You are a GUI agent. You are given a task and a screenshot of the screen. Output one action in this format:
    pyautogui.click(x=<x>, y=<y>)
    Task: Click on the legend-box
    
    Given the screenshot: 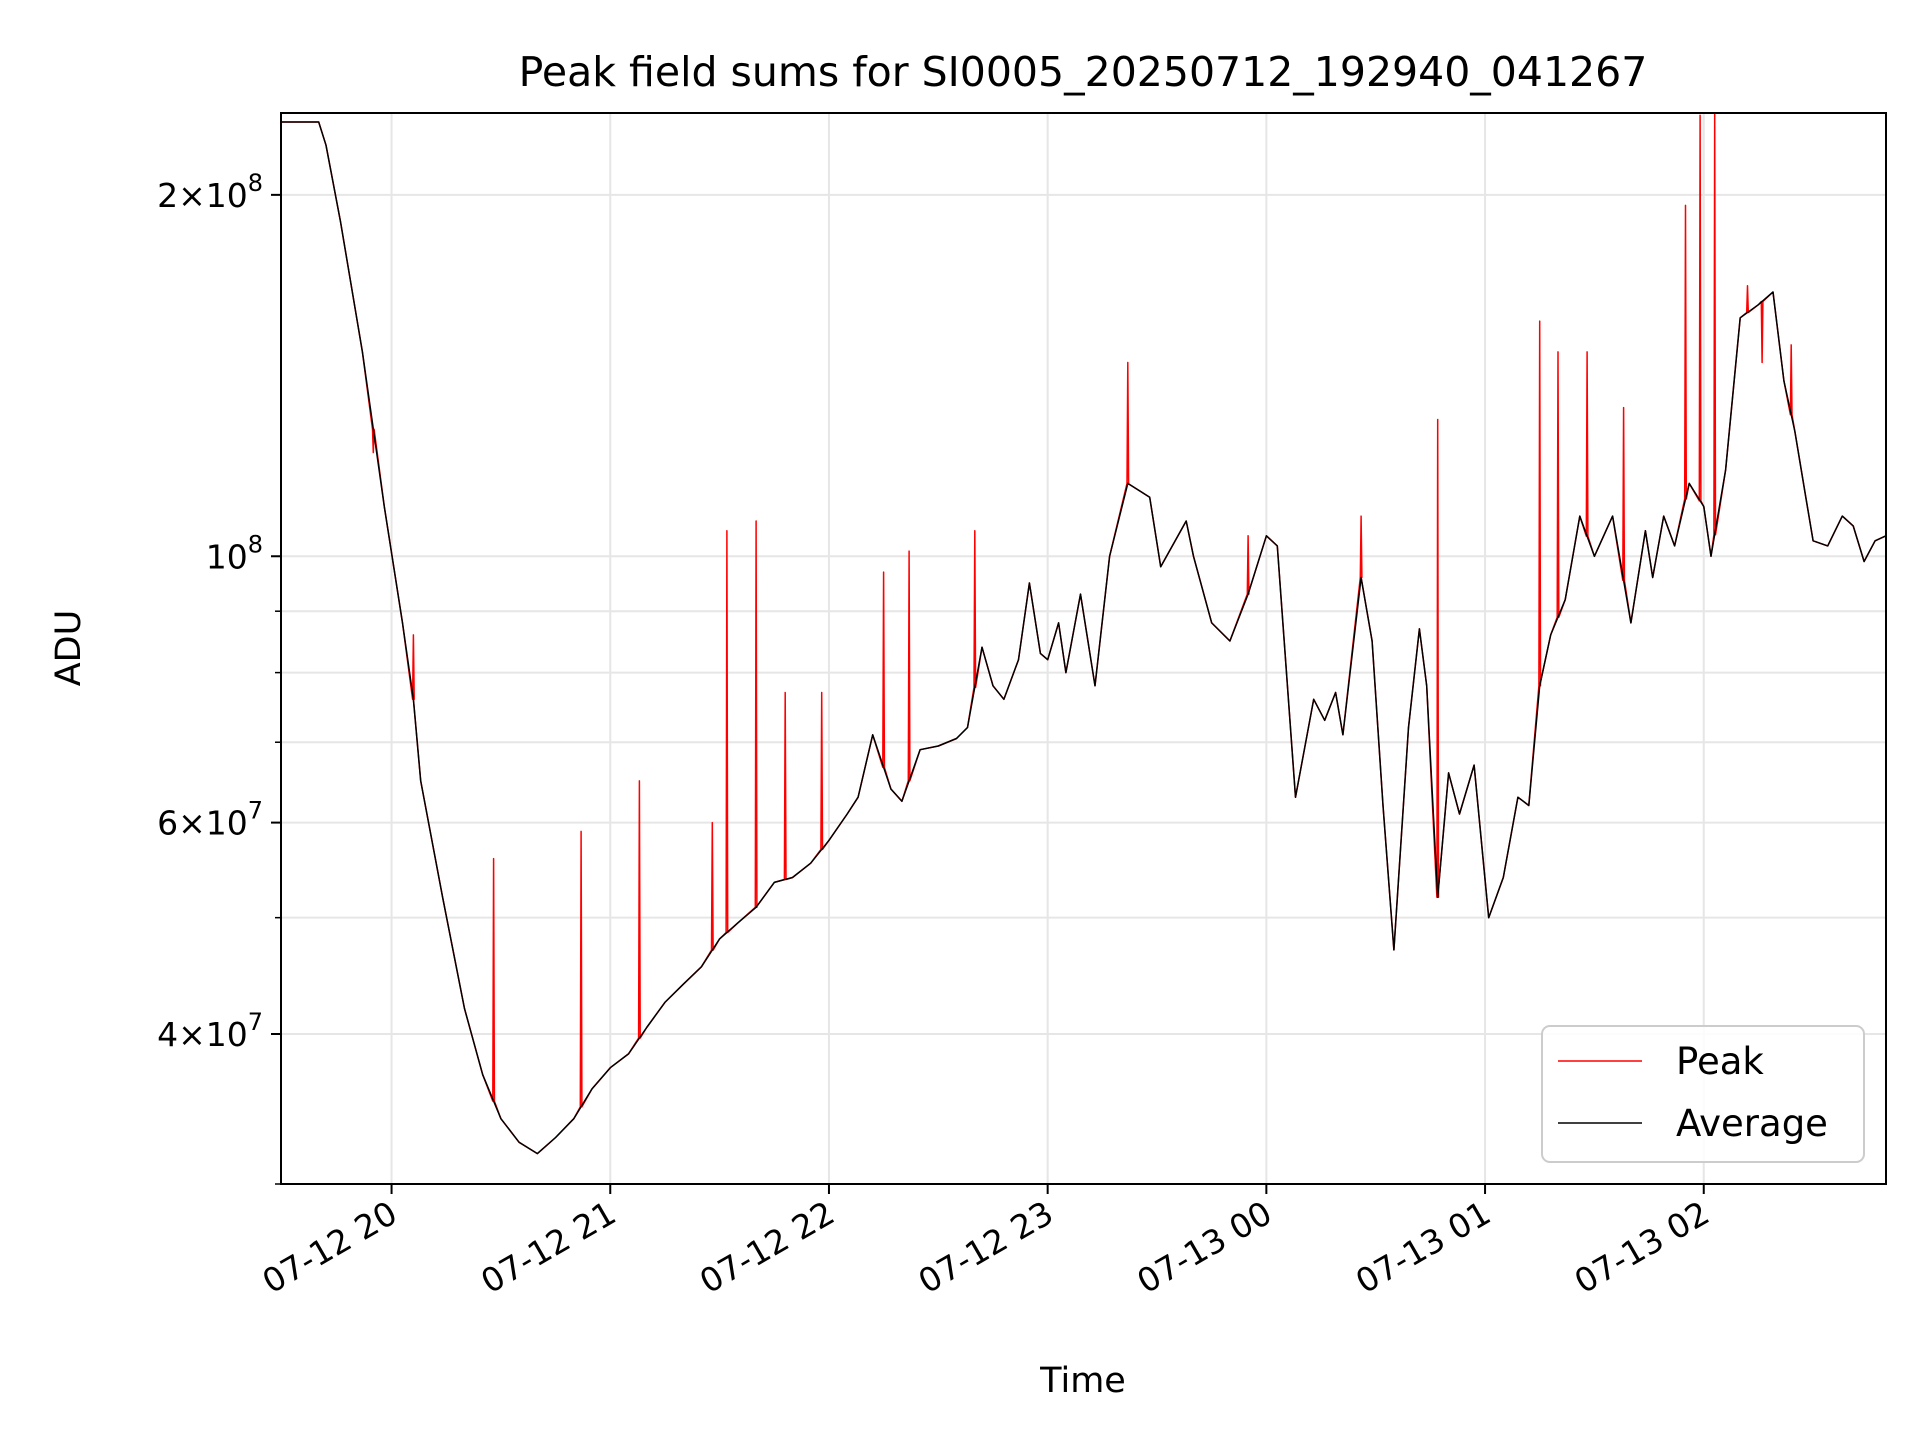 What is the action you would take?
    pyautogui.click(x=1703, y=1094)
    